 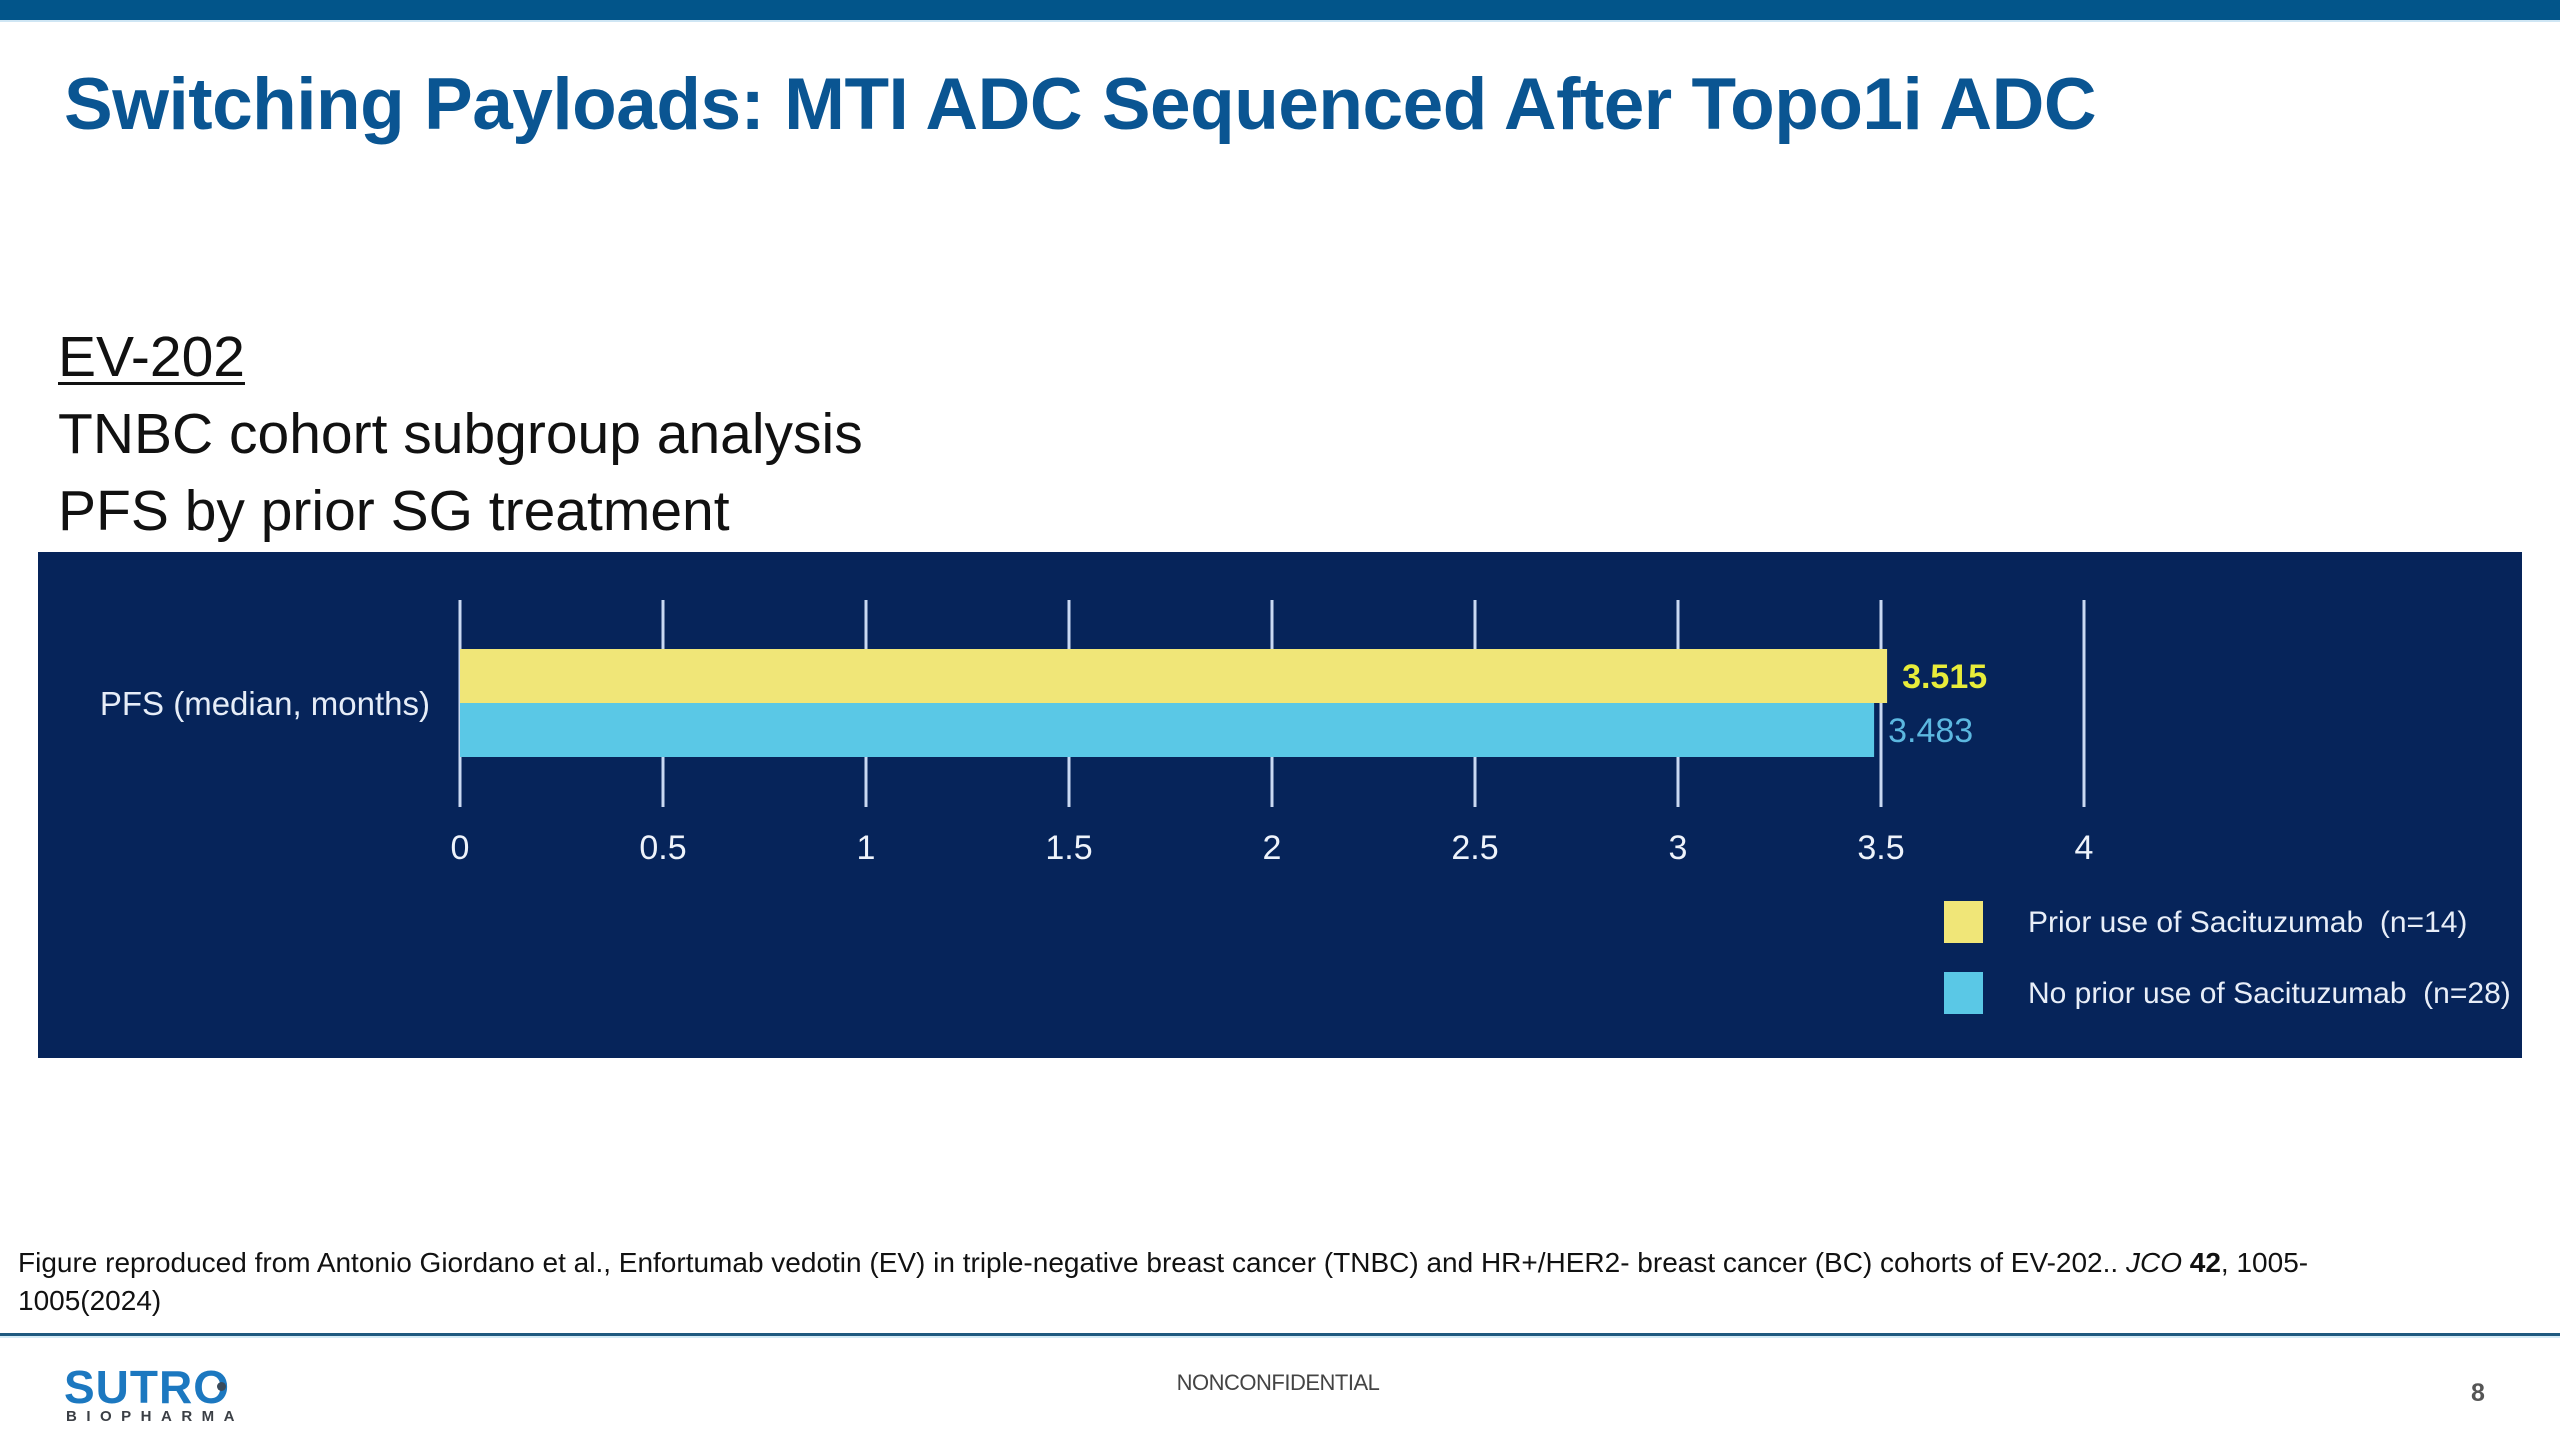 I want to click on footnote-volume: 42, so click(x=2205, y=1262).